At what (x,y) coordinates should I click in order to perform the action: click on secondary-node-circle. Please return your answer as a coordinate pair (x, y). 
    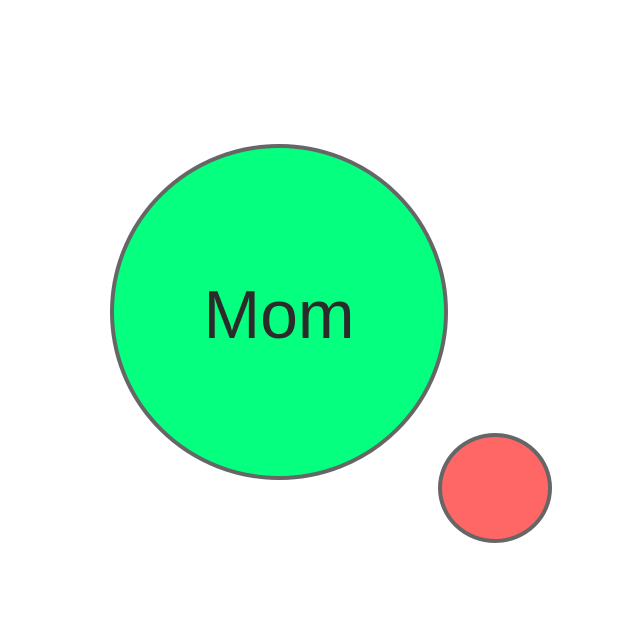
    Looking at the image, I should click on (495, 488).